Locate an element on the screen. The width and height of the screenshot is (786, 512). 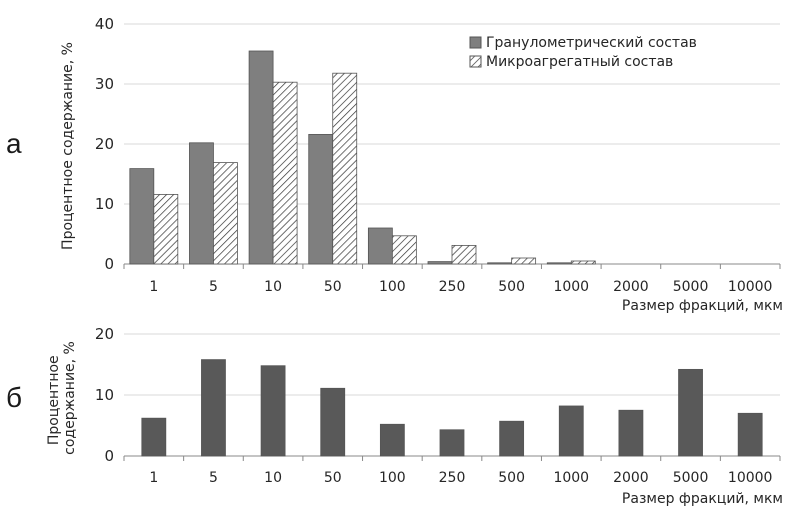
y-tick-label: 30 is located at coordinates (104, 84).